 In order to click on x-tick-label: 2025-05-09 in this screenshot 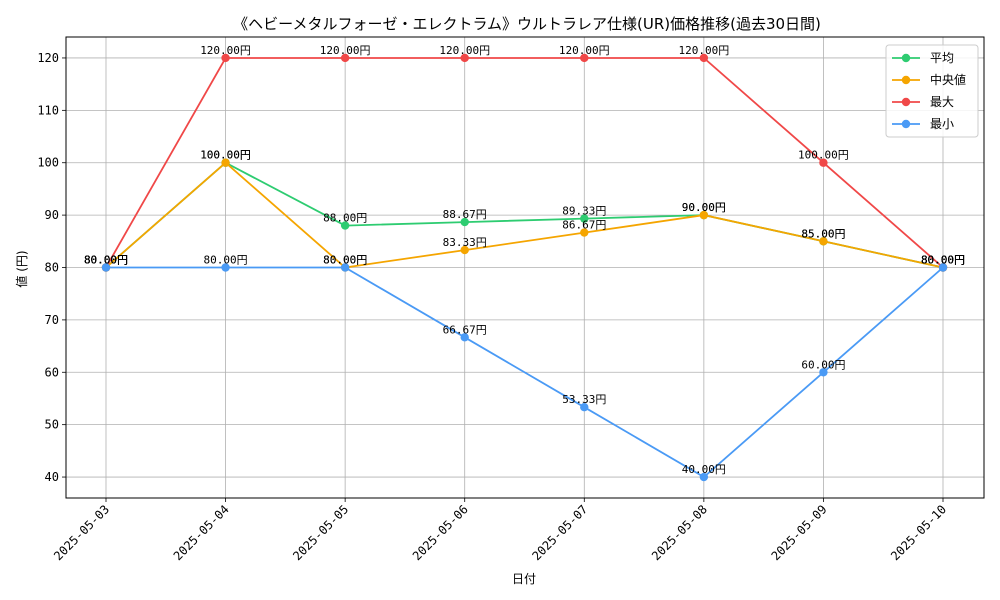, I will do `click(799, 532)`.